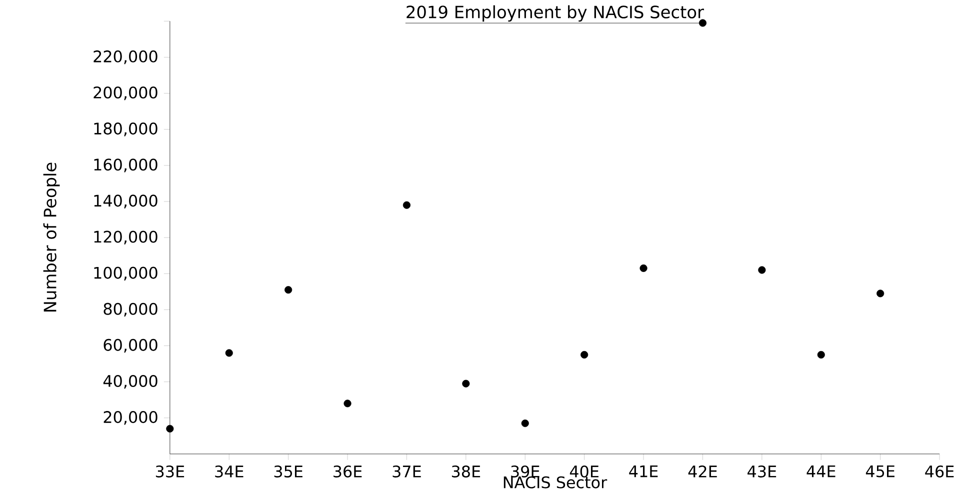 Image resolution: width=960 pixels, height=503 pixels. Describe the element at coordinates (126, 237) in the screenshot. I see `y-tick-label: 120,000` at that location.